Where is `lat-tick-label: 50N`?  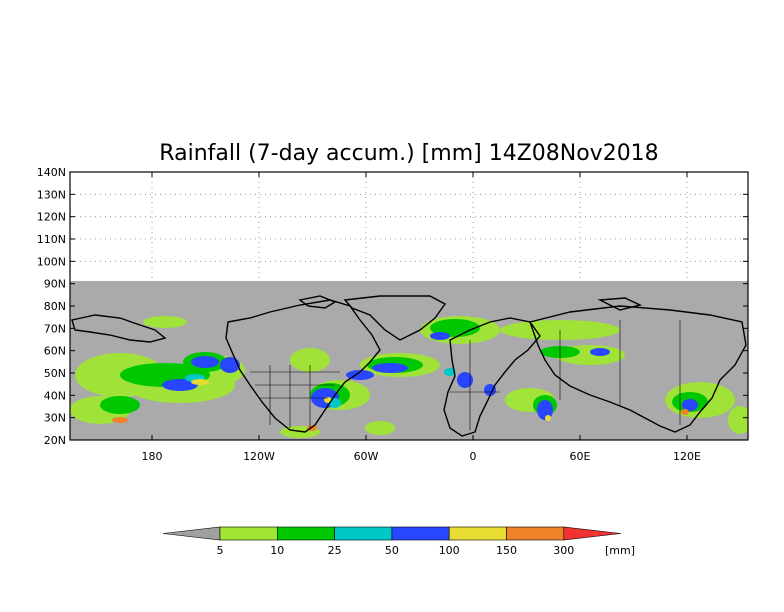 lat-tick-label: 50N is located at coordinates (55, 373).